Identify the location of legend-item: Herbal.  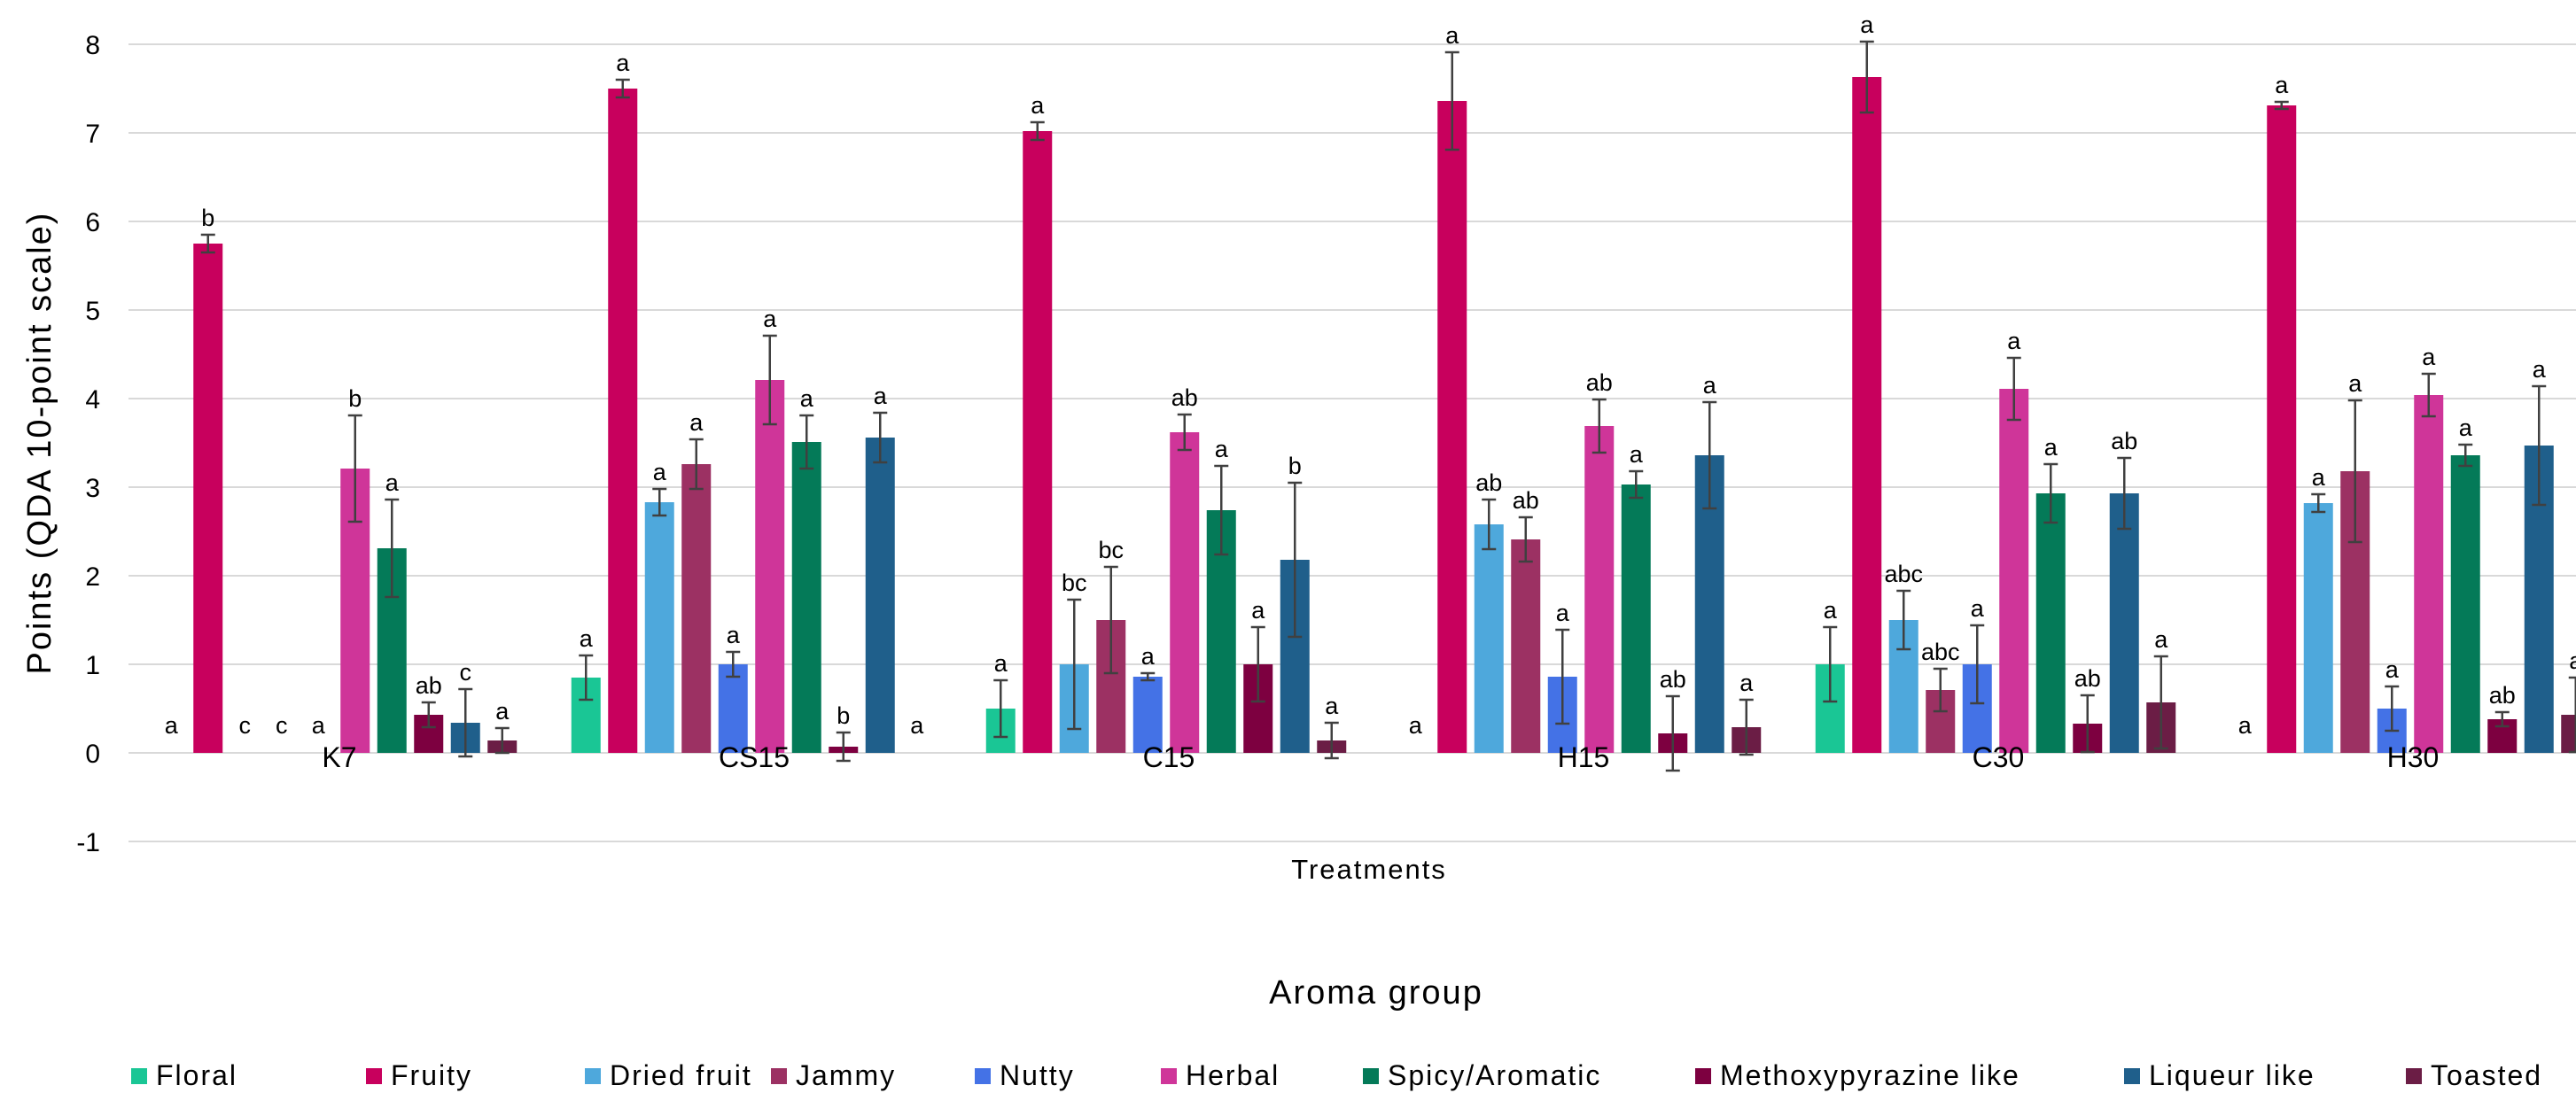
(1221, 1075).